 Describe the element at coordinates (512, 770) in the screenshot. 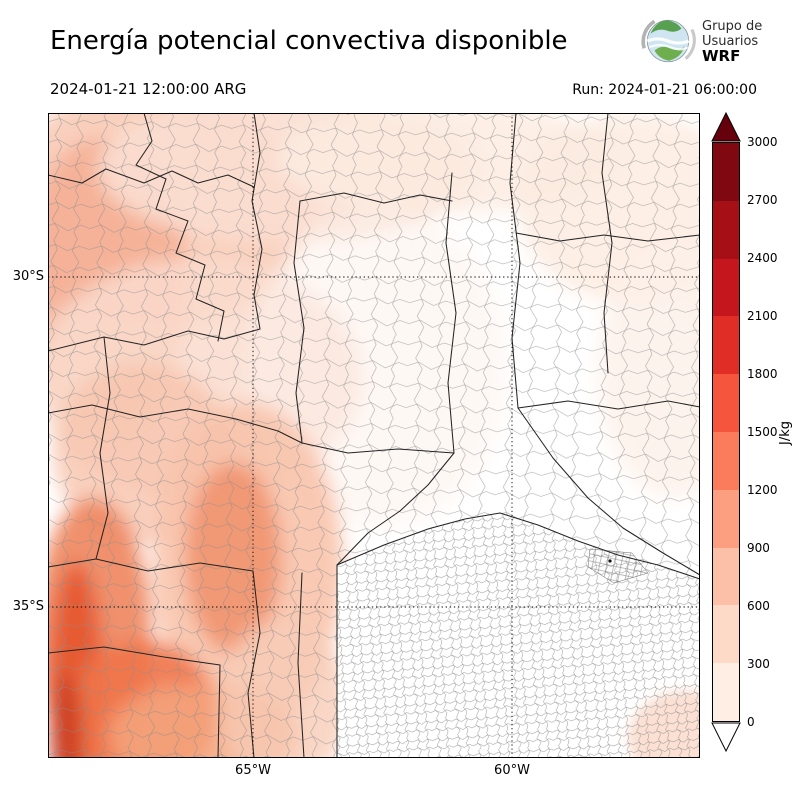

I see `lon-tick-60w: 60°W` at that location.